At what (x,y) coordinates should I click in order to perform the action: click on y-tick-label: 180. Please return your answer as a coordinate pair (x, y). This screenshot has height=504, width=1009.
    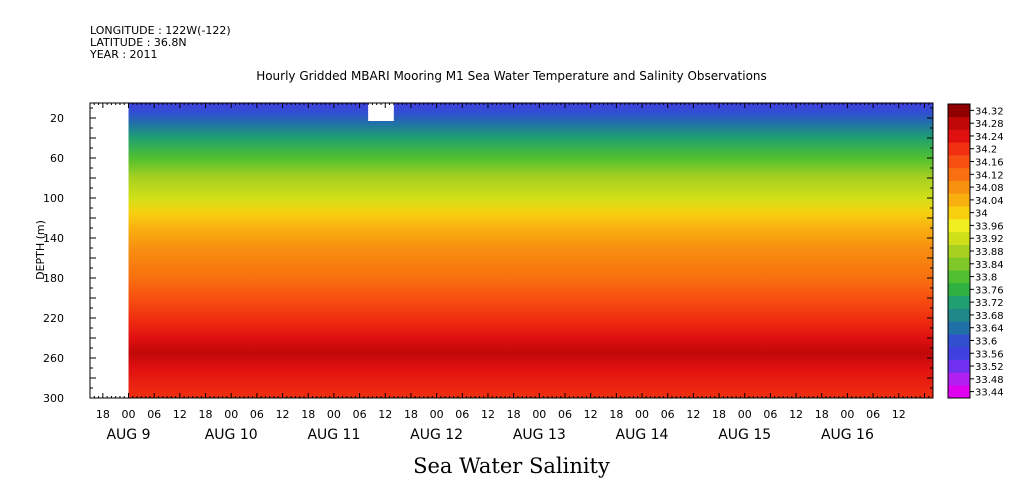
    Looking at the image, I should click on (53, 278).